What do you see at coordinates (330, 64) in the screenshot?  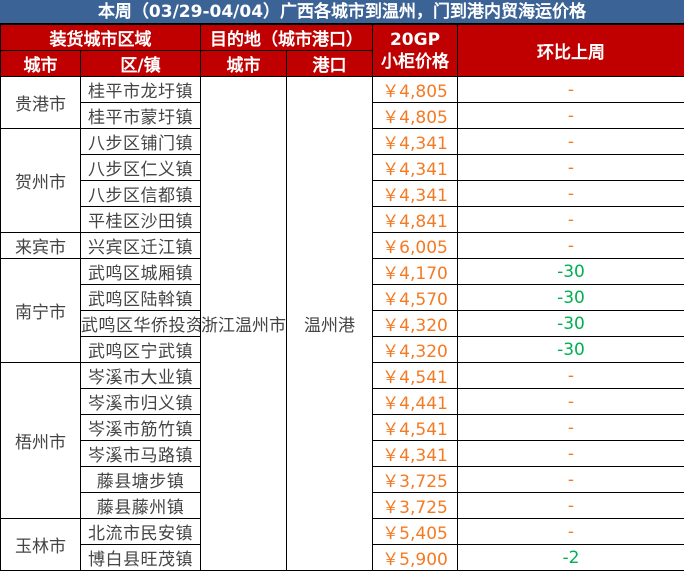 I see `header-port: 港口` at bounding box center [330, 64].